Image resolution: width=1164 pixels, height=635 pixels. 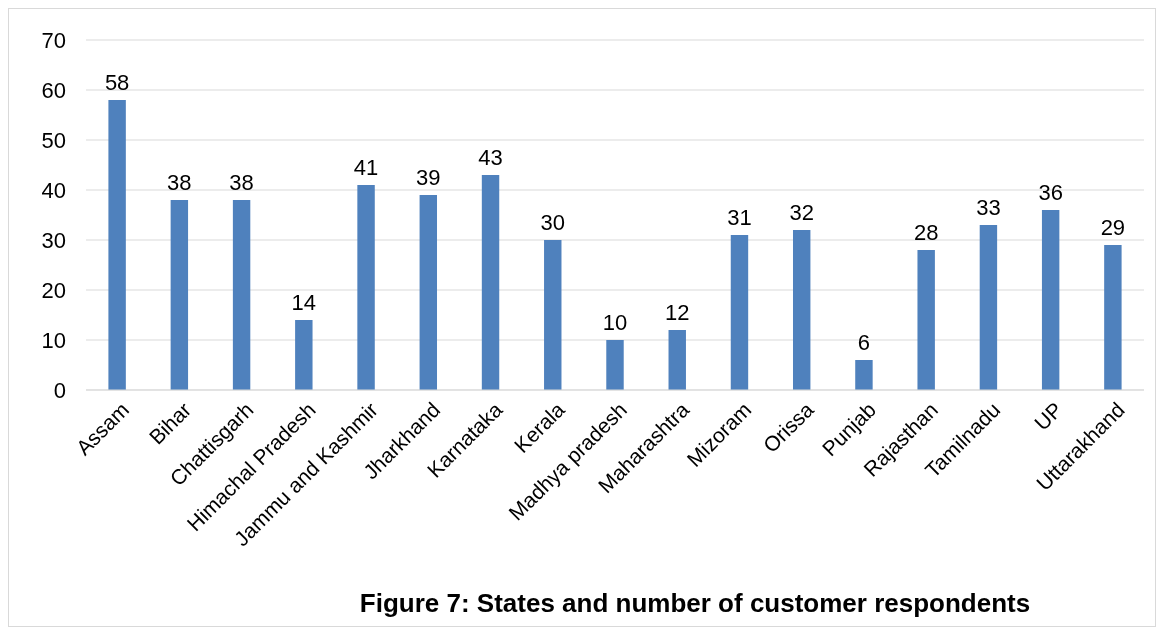 What do you see at coordinates (553, 222) in the screenshot?
I see `data-label: 30` at bounding box center [553, 222].